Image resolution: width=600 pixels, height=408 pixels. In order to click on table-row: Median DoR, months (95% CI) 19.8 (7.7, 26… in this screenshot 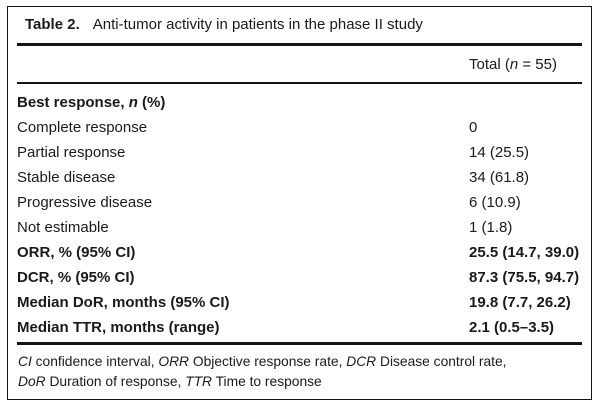, I will do `click(299, 302)`.